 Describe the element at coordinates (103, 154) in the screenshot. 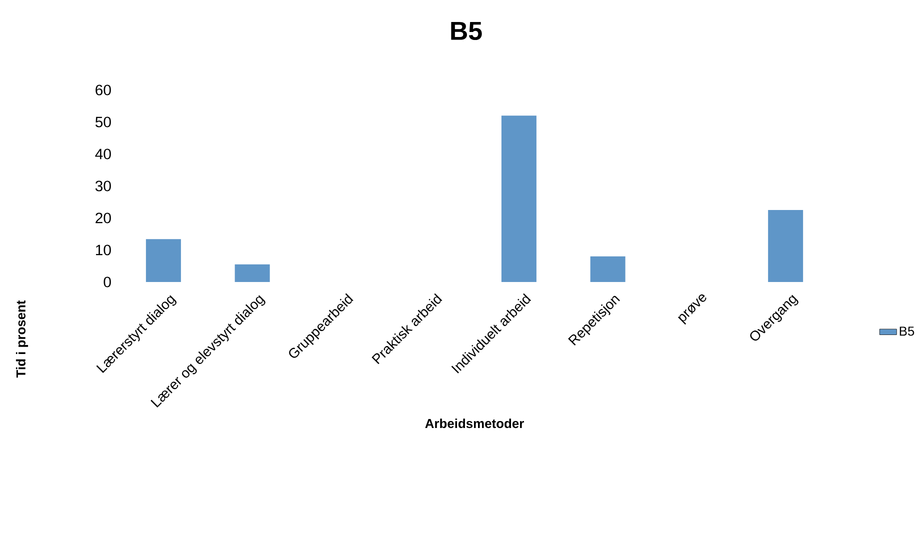

I see `y-tick-label: 40` at that location.